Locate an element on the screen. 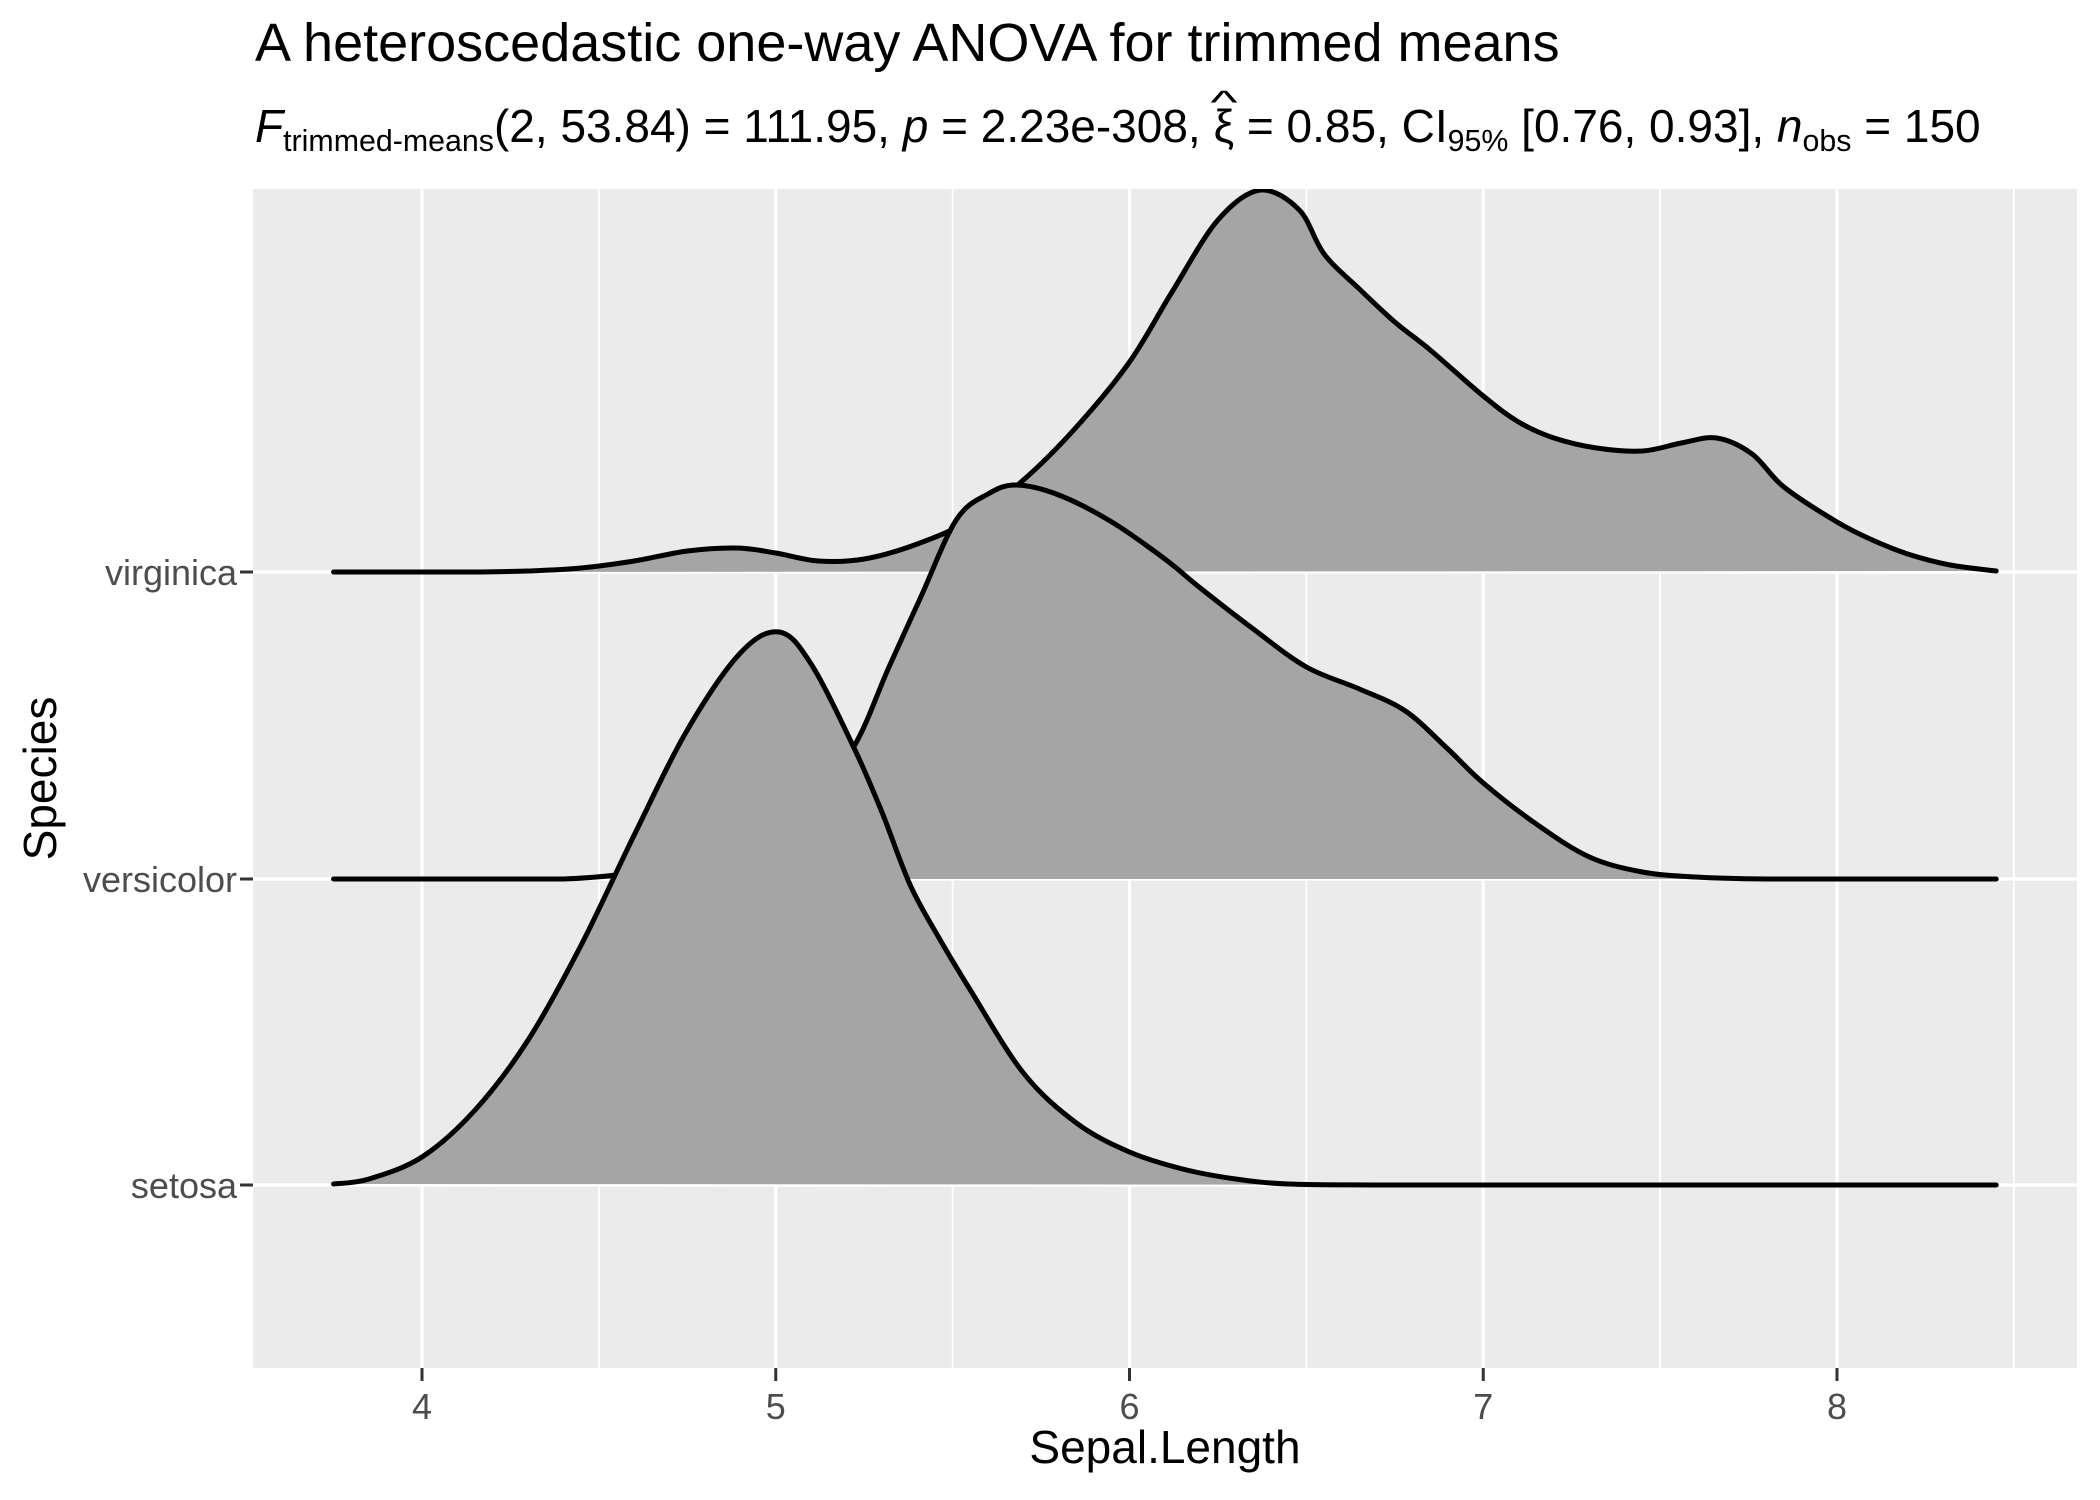 Image resolution: width=2100 pixels, height=1500 pixels. xi-hat-symbol: ^ ξ is located at coordinates (1223, 118).